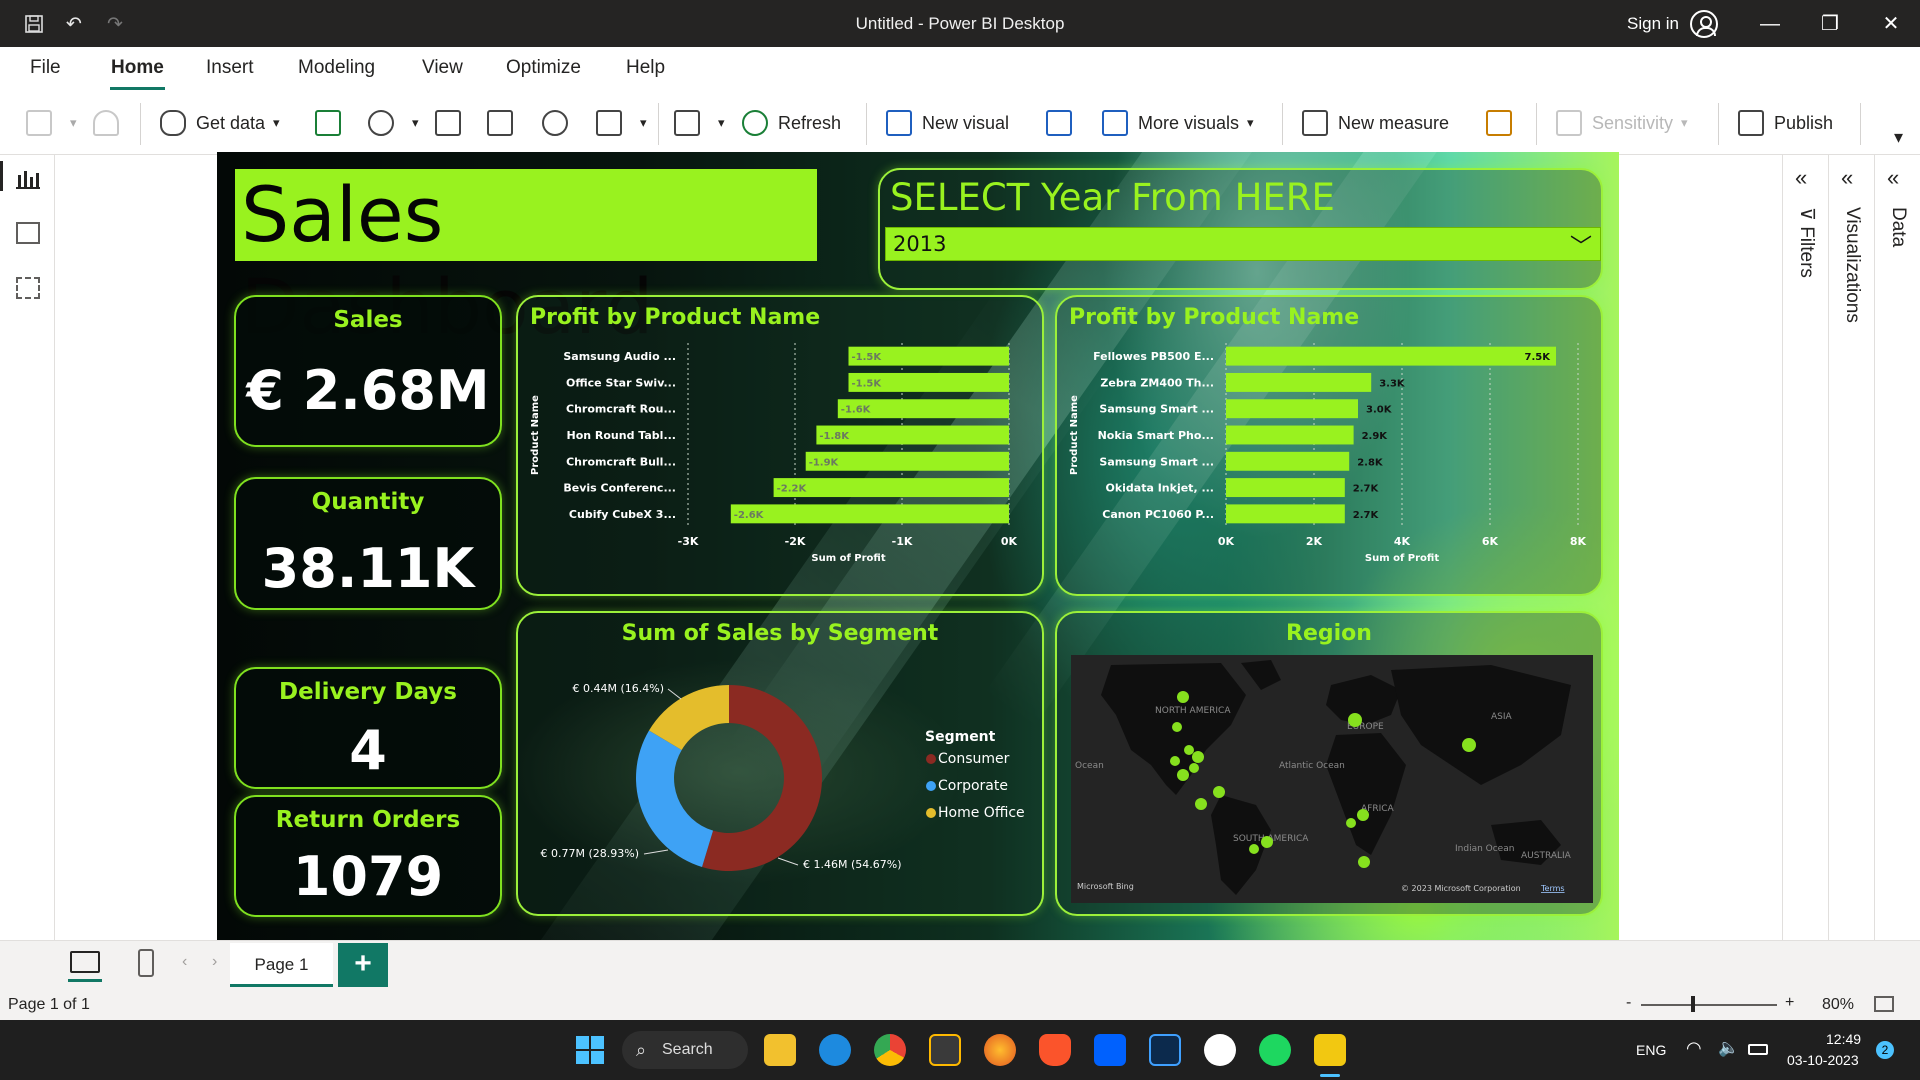 This screenshot has width=1920, height=1080. Describe the element at coordinates (1653, 23) in the screenshot. I see `sign-in-link: Sign in` at that location.